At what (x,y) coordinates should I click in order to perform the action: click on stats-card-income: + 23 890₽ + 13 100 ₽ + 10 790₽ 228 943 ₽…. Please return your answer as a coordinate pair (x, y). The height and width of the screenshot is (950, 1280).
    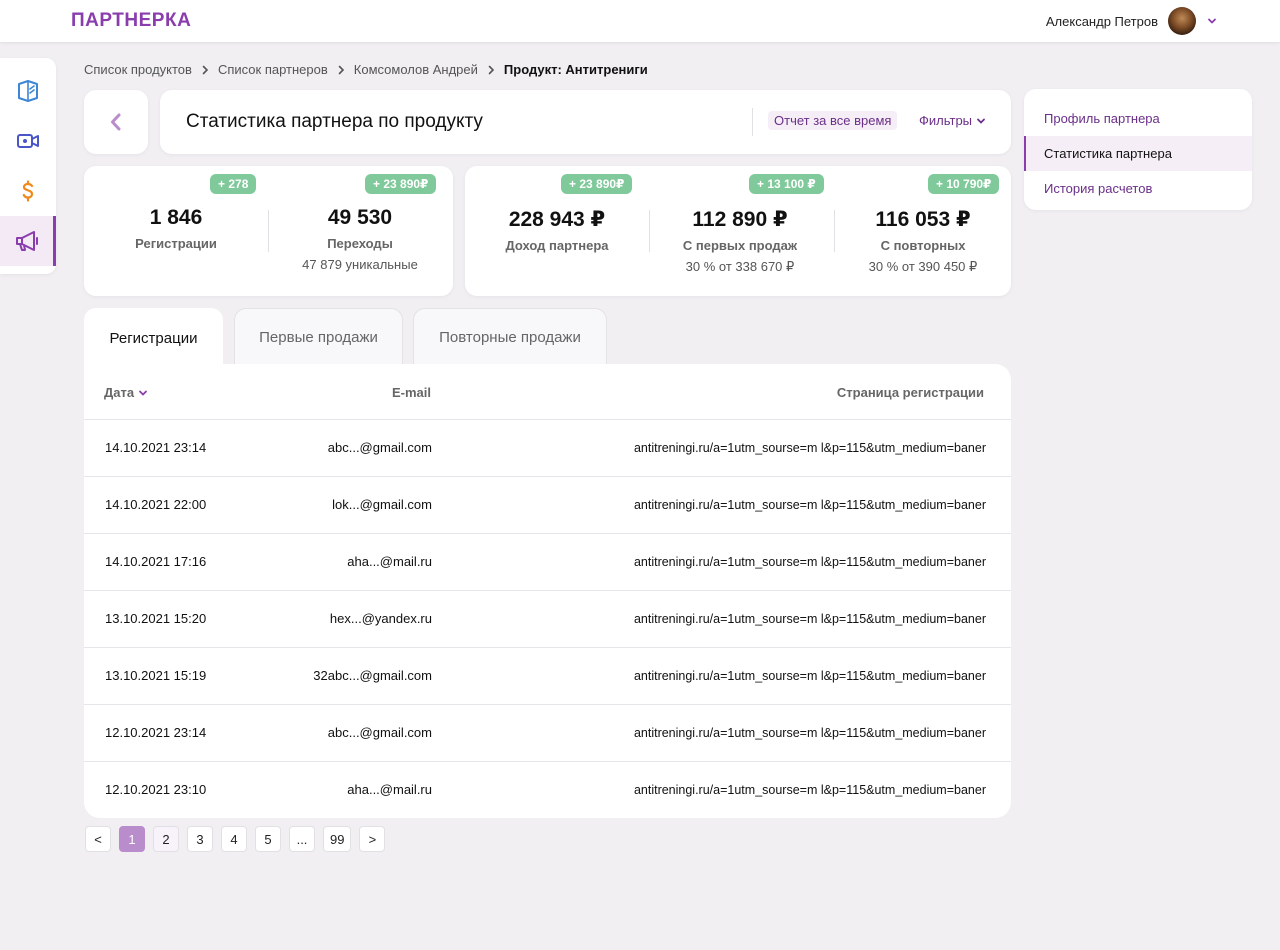
    Looking at the image, I should click on (738, 231).